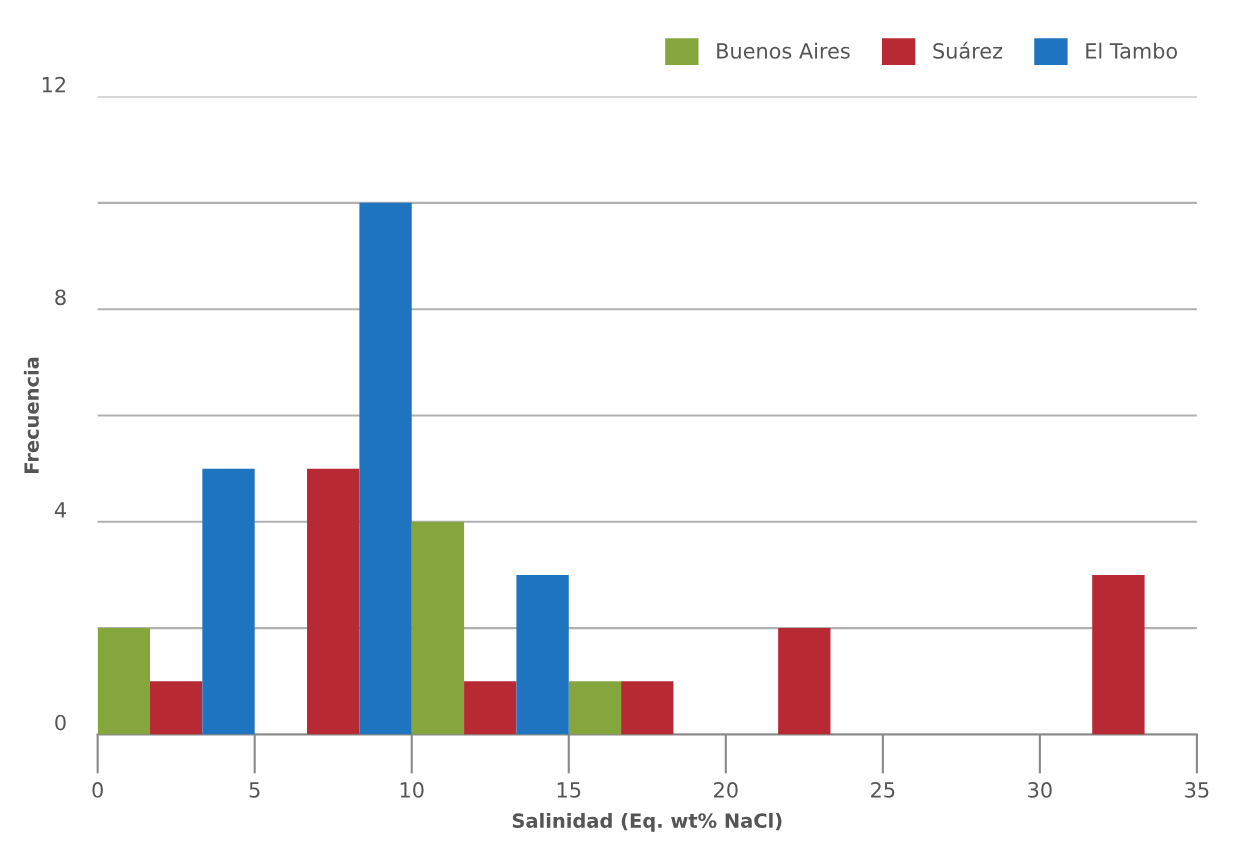  What do you see at coordinates (1040, 790) in the screenshot?
I see `x-tick-label: 30` at bounding box center [1040, 790].